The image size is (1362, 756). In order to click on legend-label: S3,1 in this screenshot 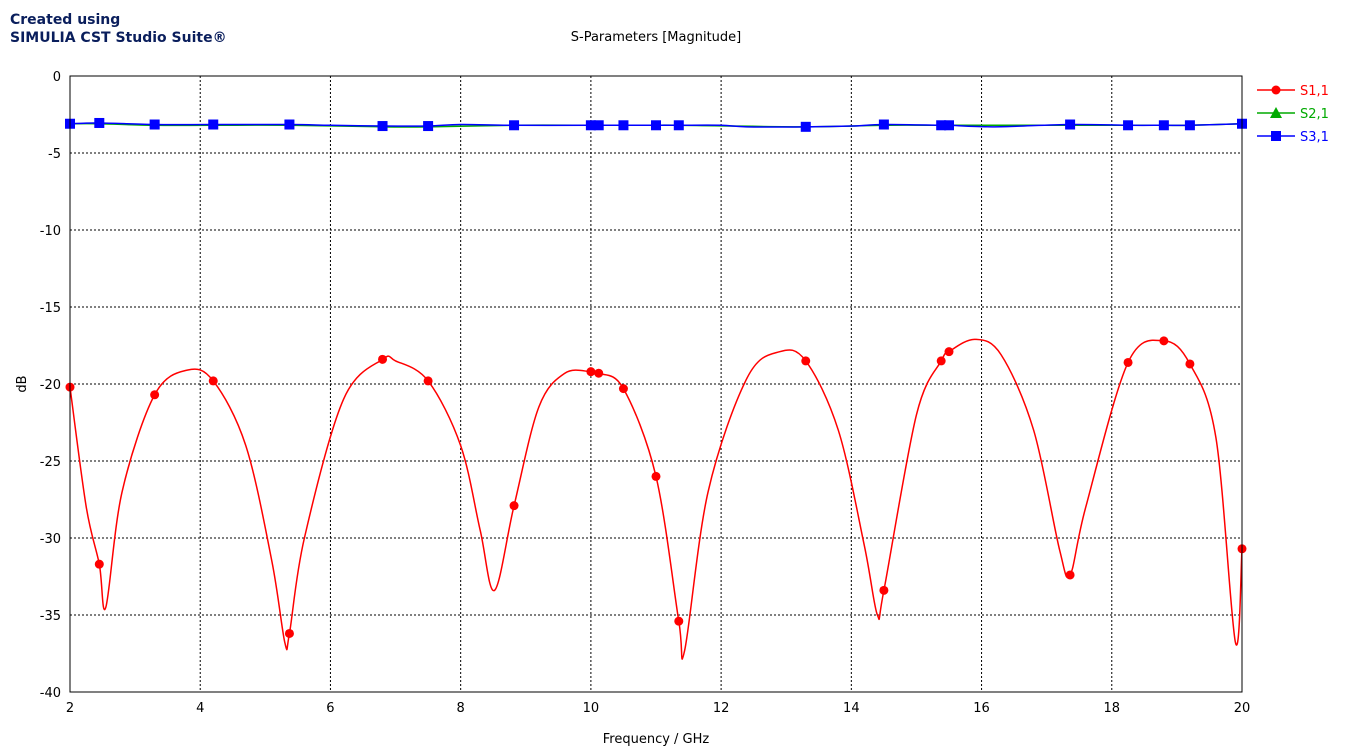, I will do `click(1314, 137)`.